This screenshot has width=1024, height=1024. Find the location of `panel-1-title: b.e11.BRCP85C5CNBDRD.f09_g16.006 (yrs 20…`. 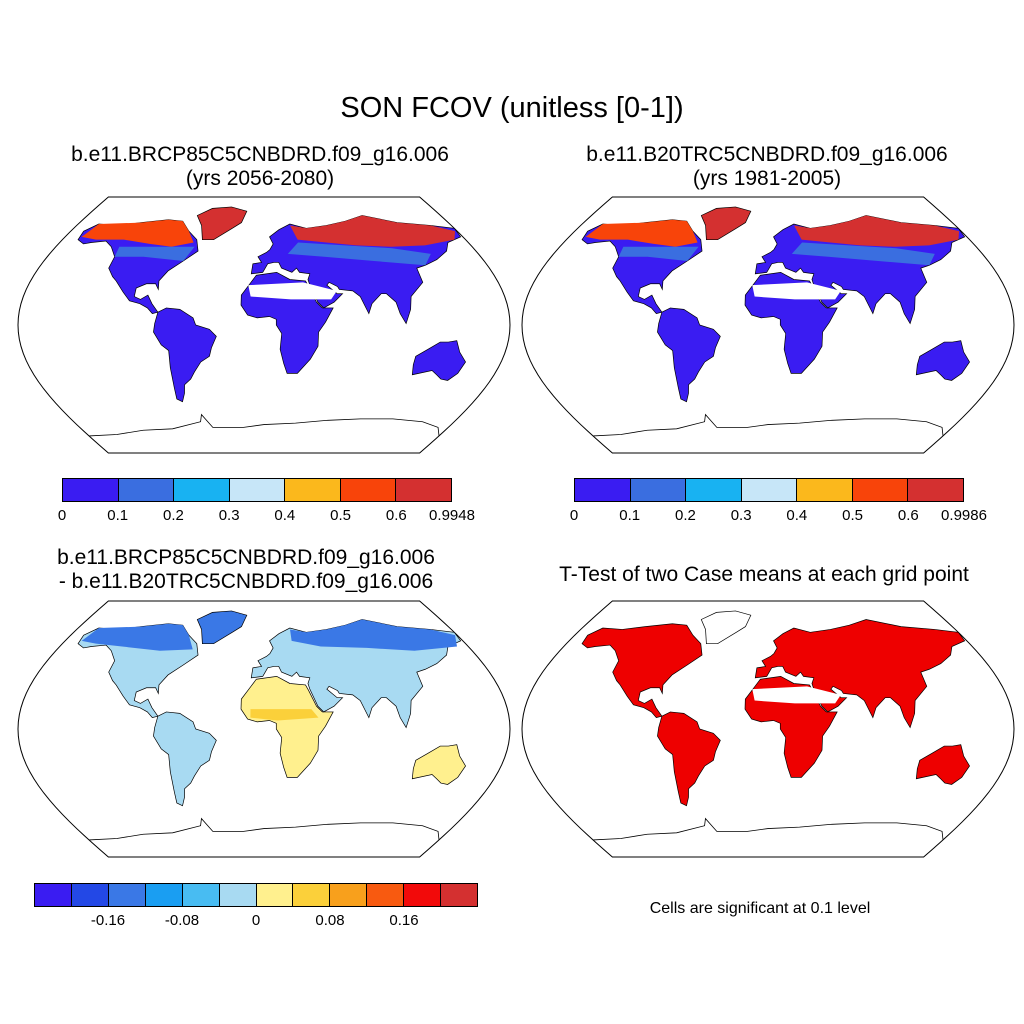

panel-1-title: b.e11.BRCP85C5CNBDRD.f09_g16.006 (yrs 20… is located at coordinates (260, 167).